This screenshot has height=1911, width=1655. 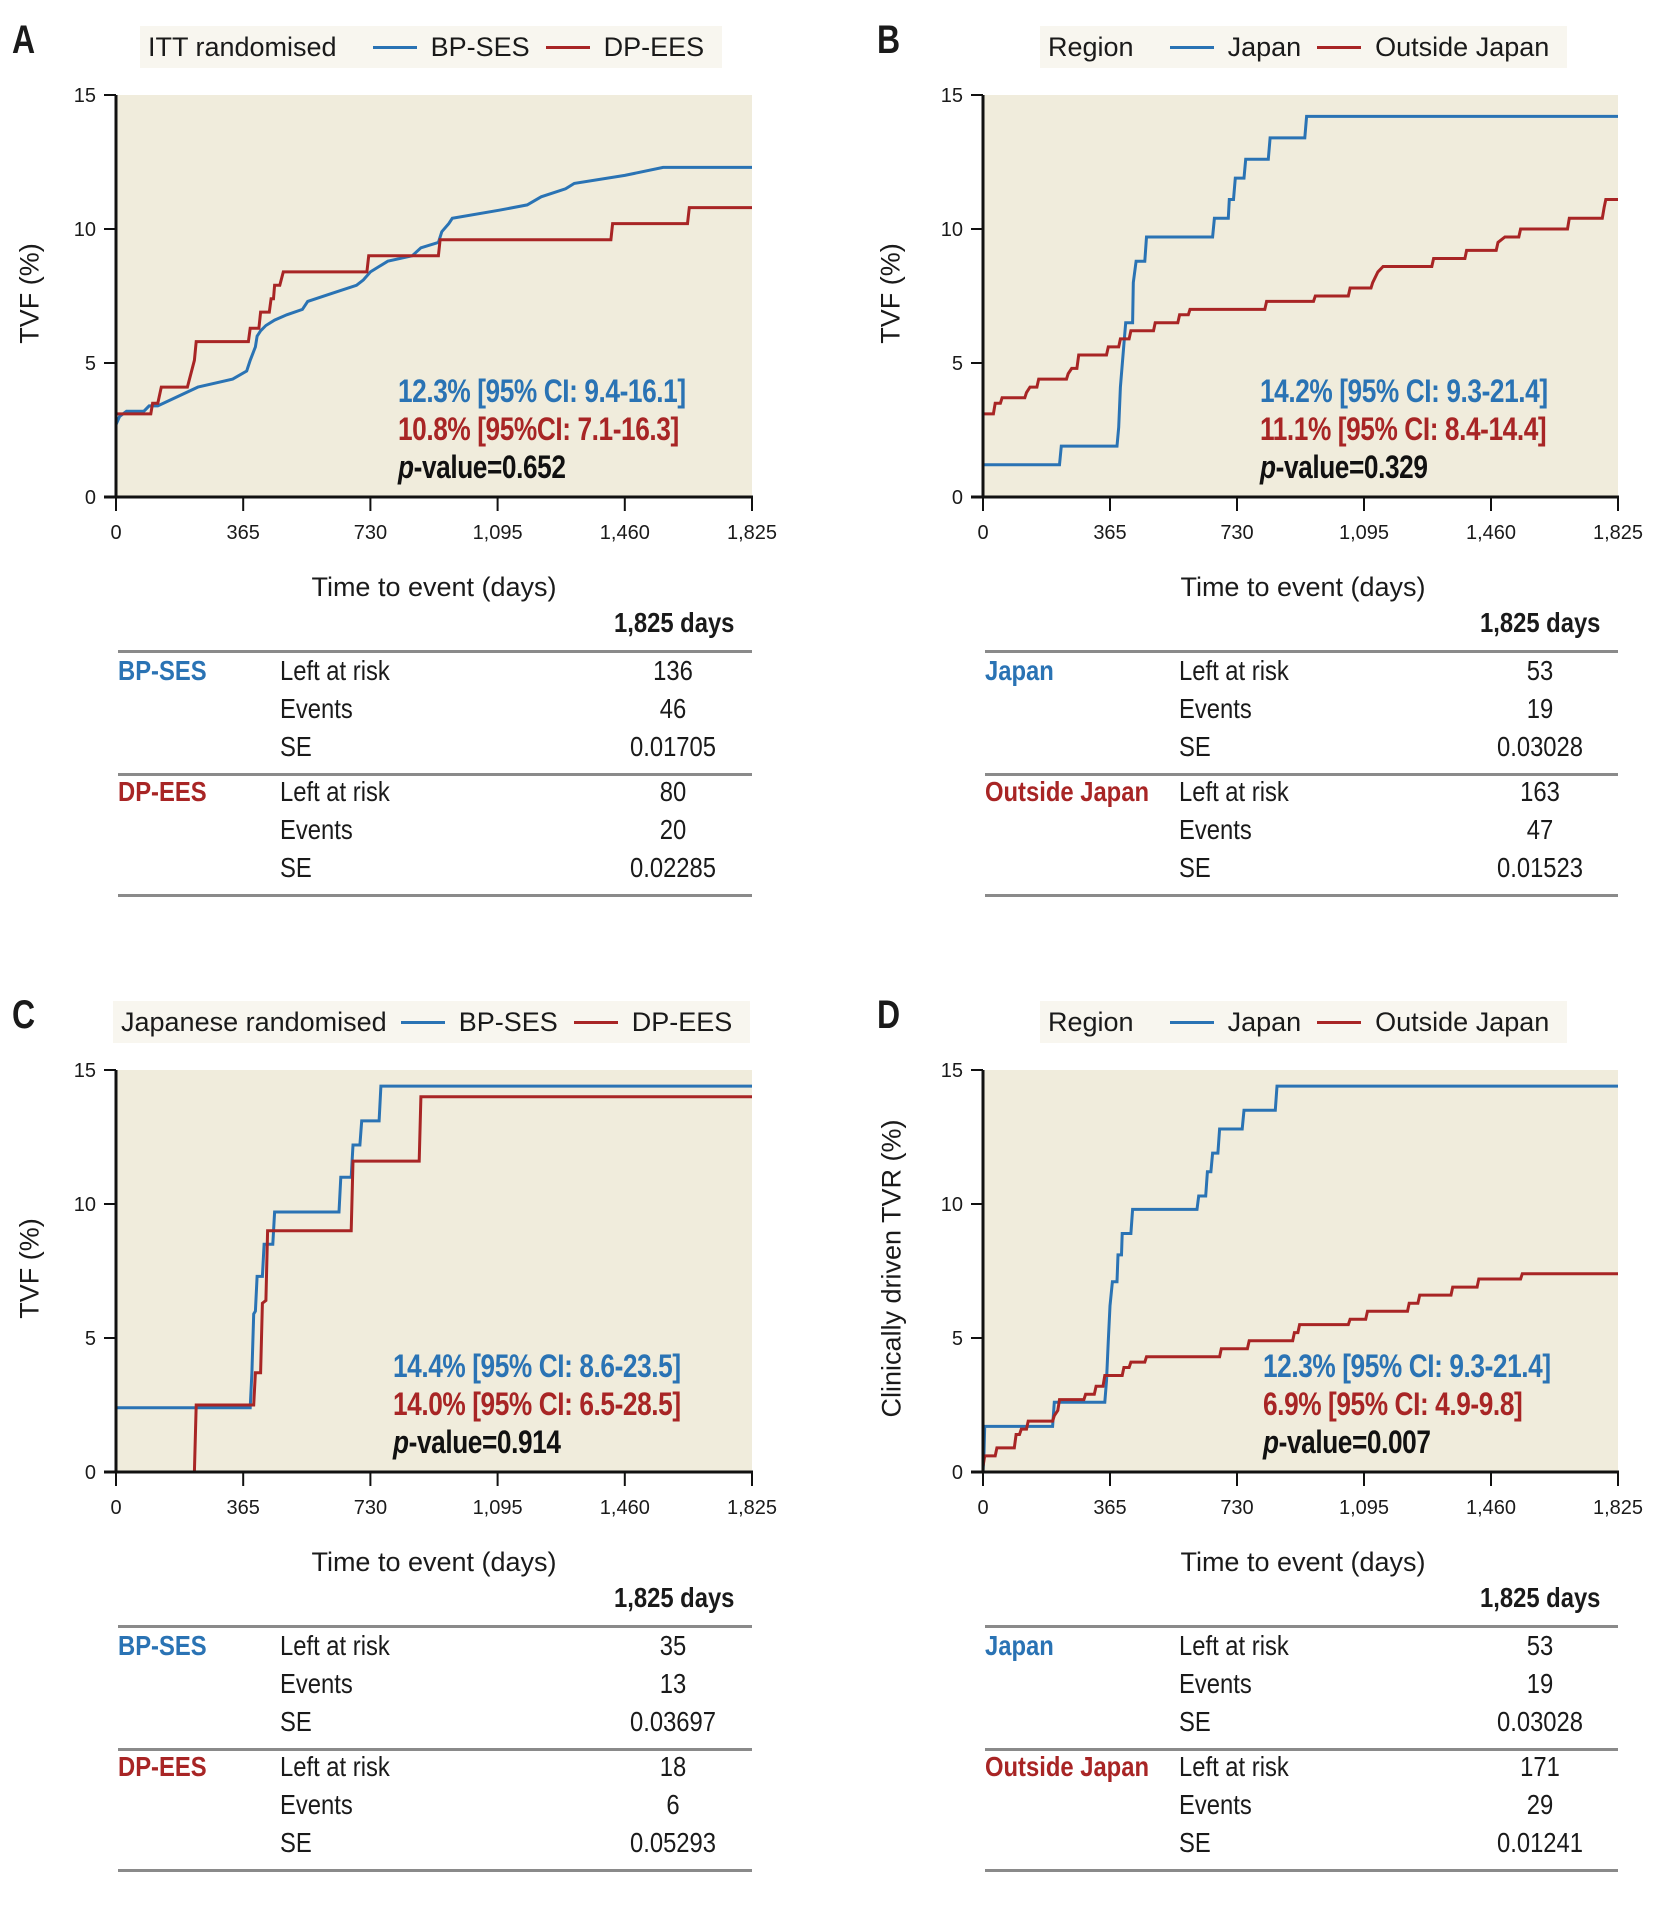 What do you see at coordinates (431, 47) in the screenshot?
I see `legend: ITT randomised BP-SES DP-EES` at bounding box center [431, 47].